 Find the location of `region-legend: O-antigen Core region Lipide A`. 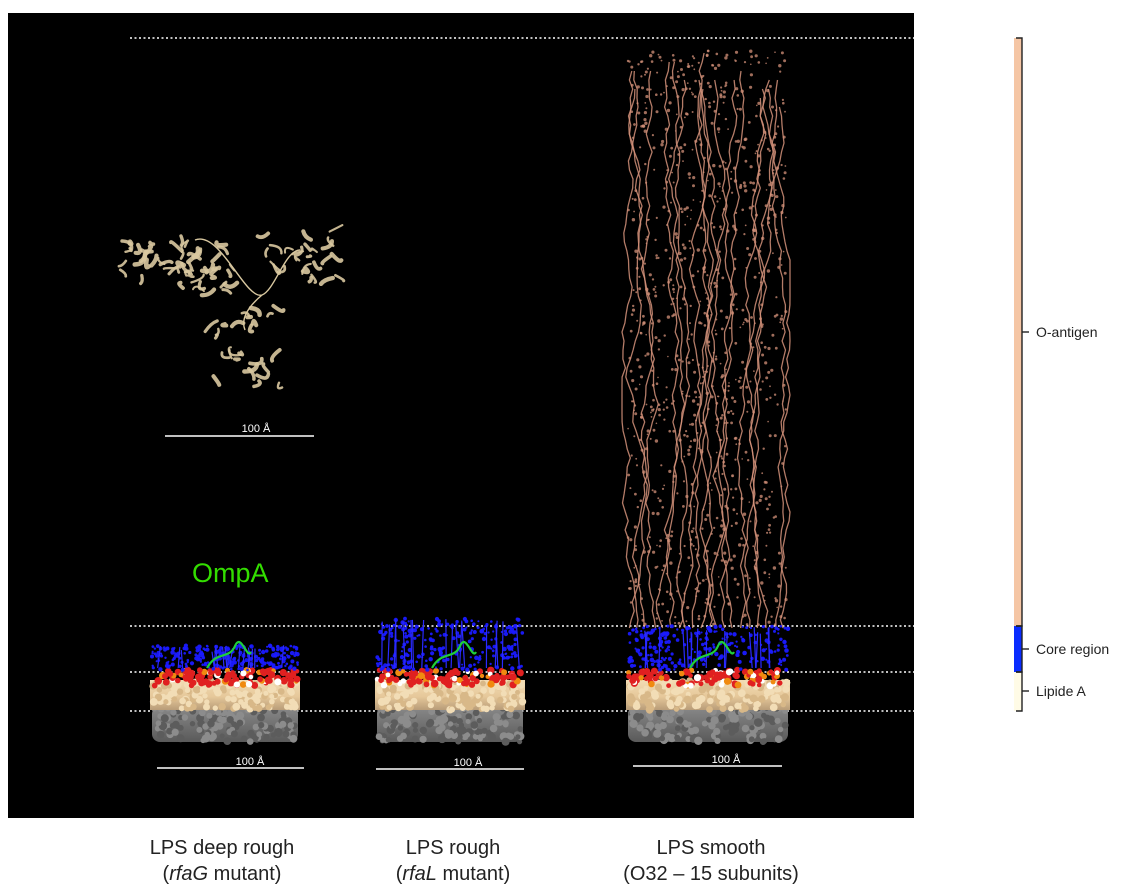

region-legend: O-antigen Core region Lipide A is located at coordinates (1061, 374).